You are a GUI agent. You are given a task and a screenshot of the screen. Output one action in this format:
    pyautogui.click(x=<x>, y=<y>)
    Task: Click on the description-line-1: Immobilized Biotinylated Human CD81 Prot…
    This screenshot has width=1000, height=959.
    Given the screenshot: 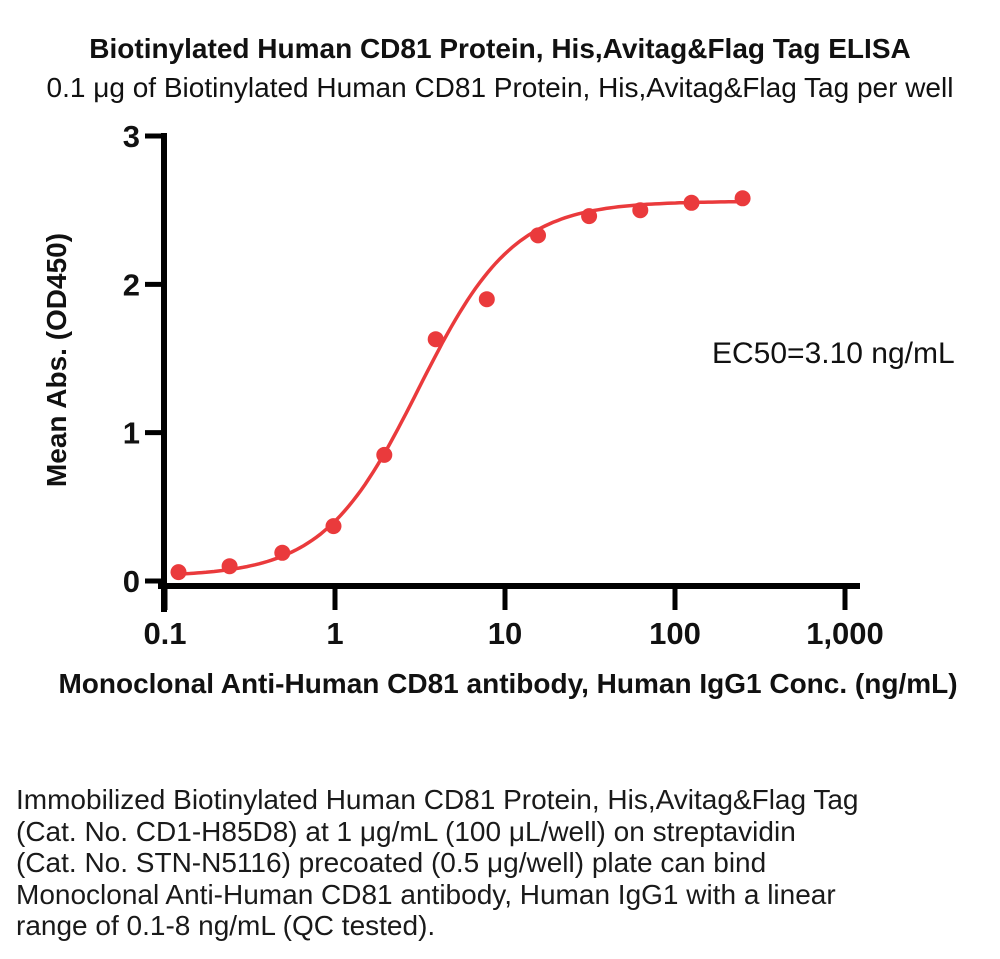 What is the action you would take?
    pyautogui.click(x=437, y=799)
    